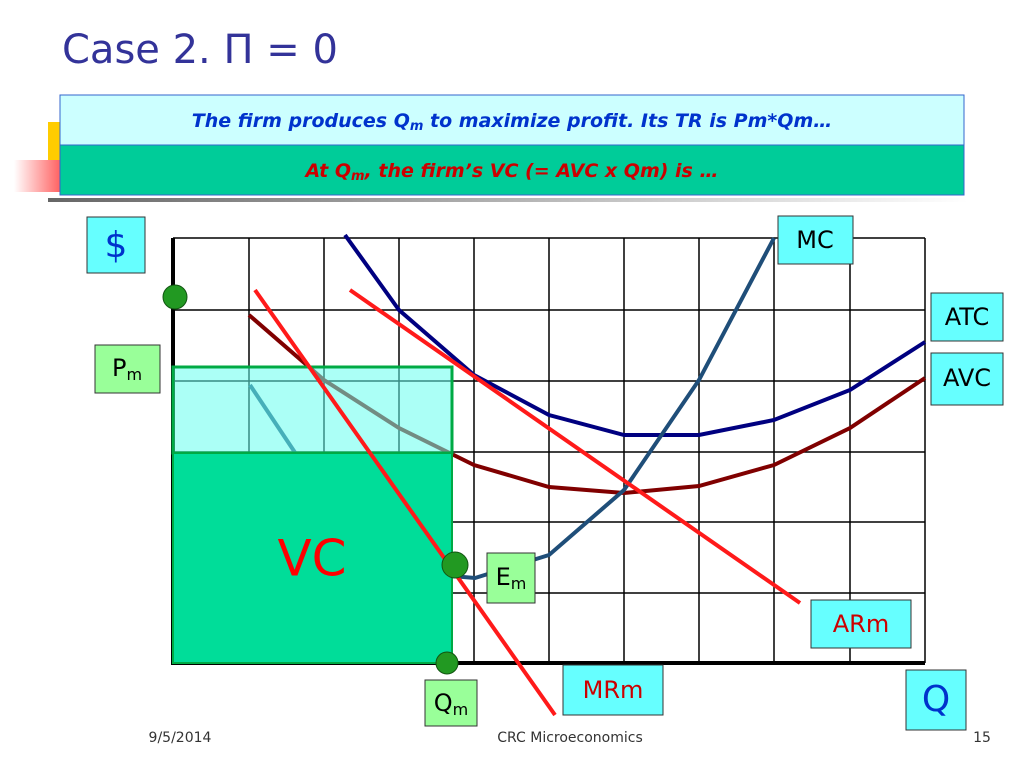  I want to click on arm-box, so click(861, 624).